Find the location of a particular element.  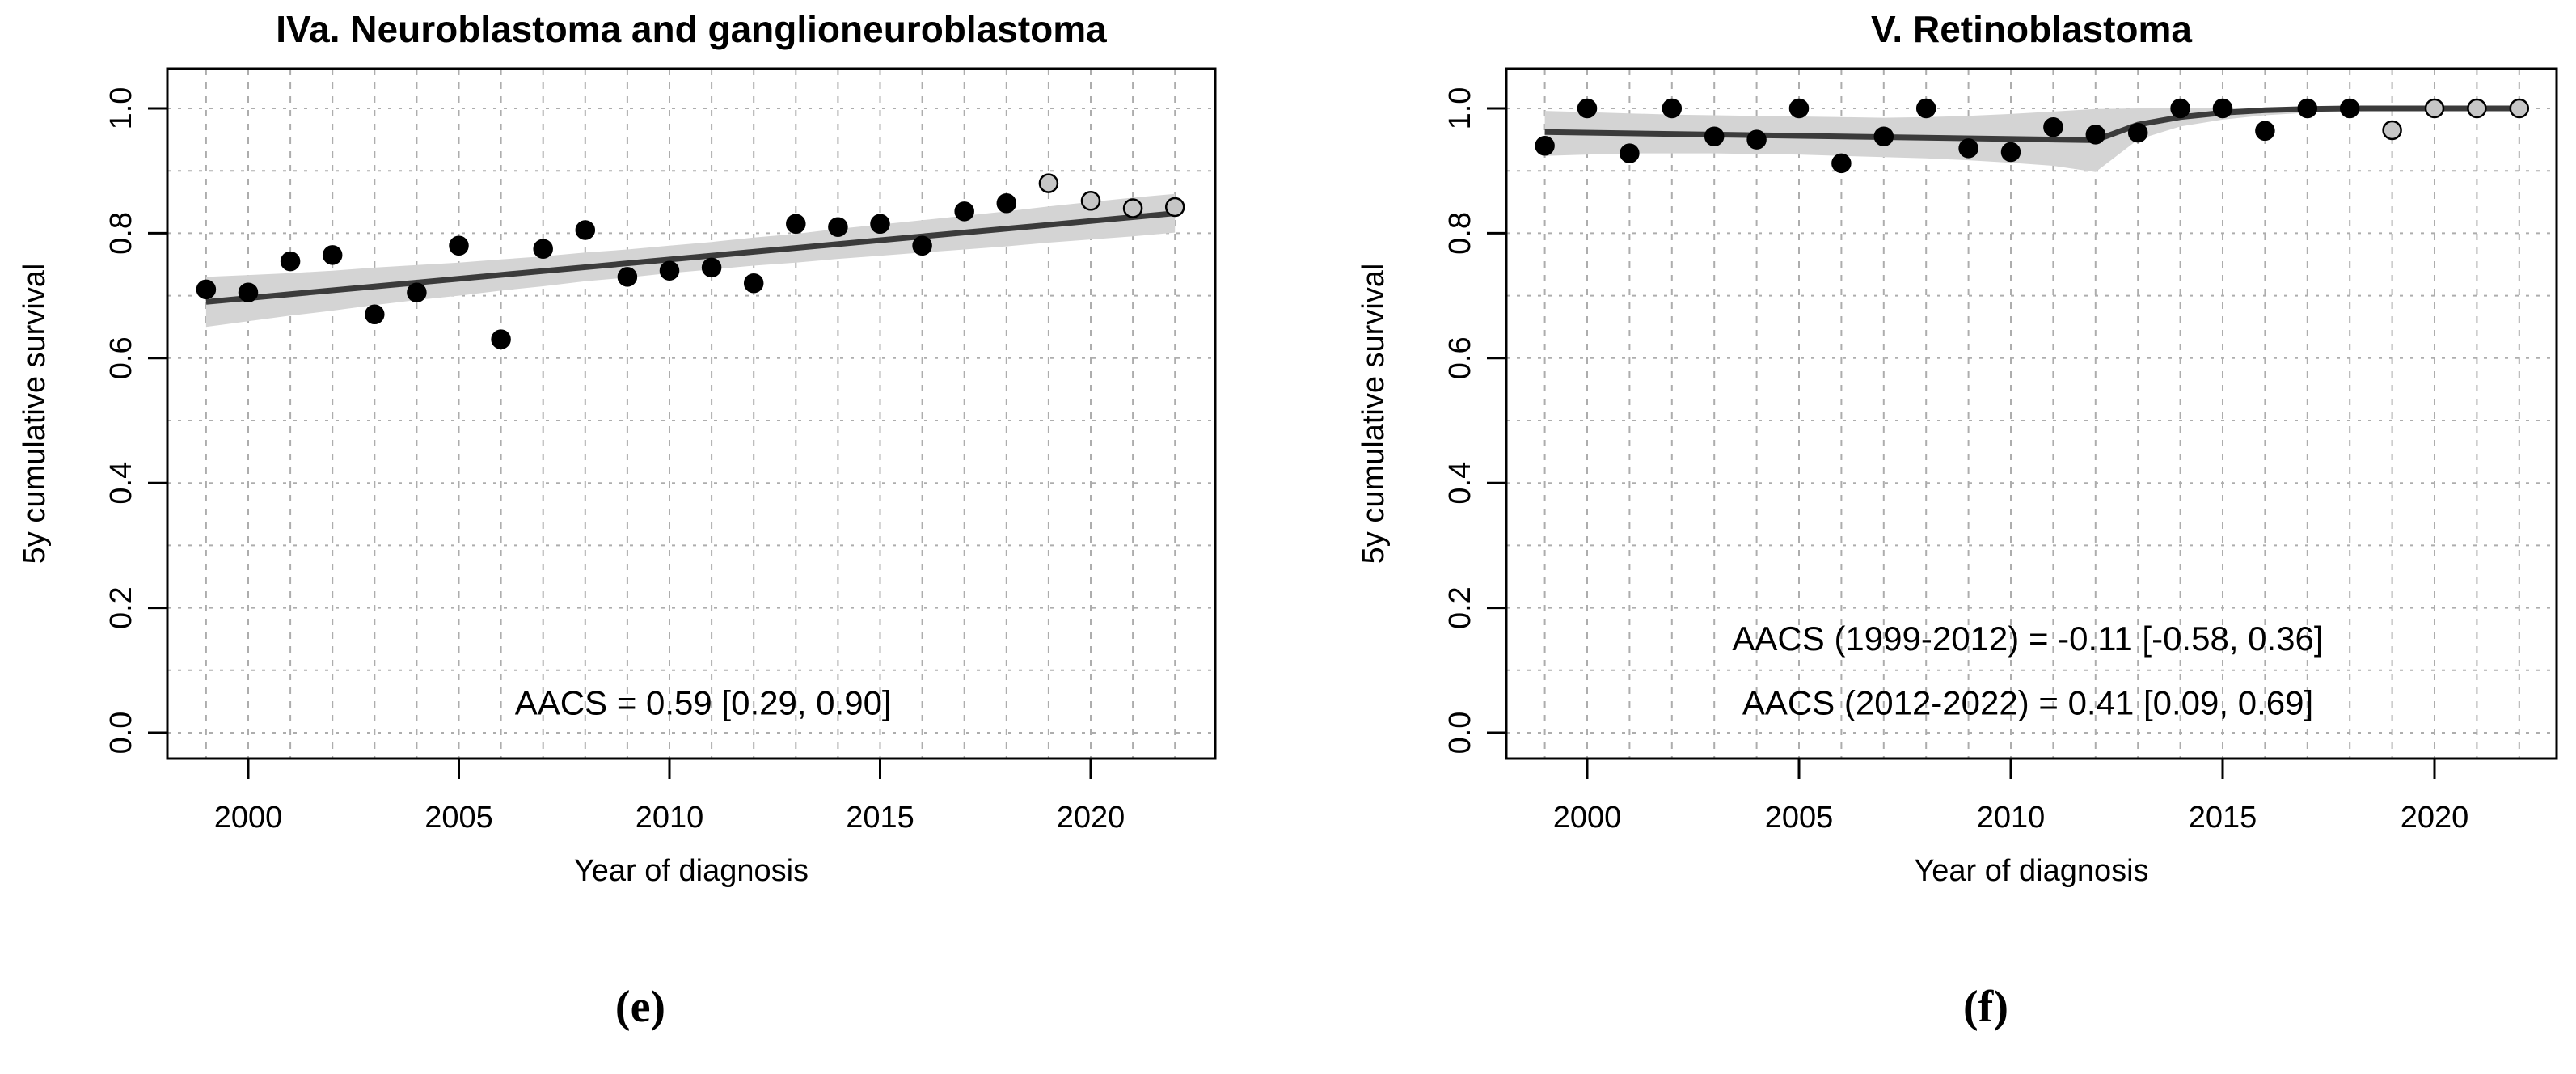

chart-title: V. Retinoblastoma is located at coordinates (2031, 29).